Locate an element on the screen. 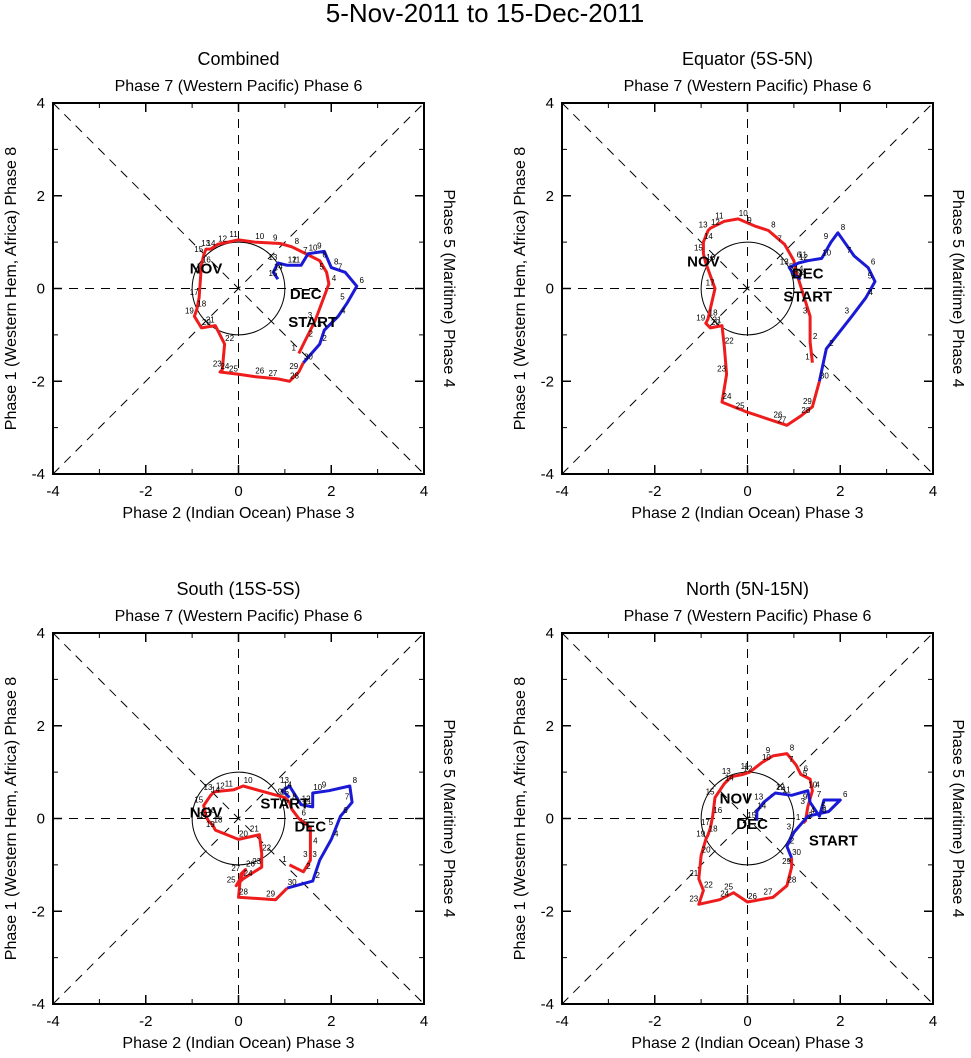 Image resolution: width=971 pixels, height=1058 pixels. panel-title: Equator (5S-5N) is located at coordinates (747, 59).